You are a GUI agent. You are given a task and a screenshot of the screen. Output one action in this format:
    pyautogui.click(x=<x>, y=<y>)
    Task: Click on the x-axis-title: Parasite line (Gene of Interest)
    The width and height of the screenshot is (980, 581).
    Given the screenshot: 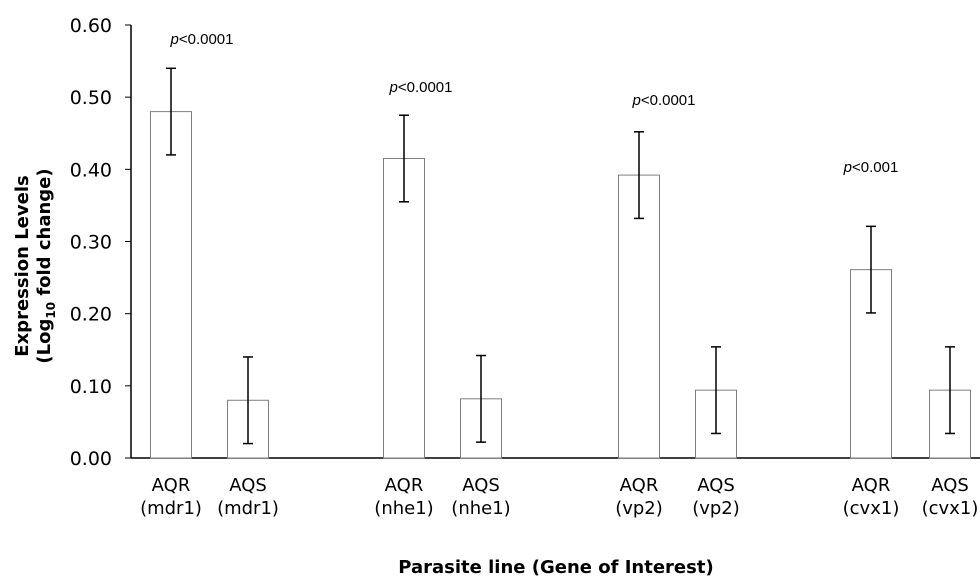 What is the action you would take?
    pyautogui.click(x=555, y=567)
    